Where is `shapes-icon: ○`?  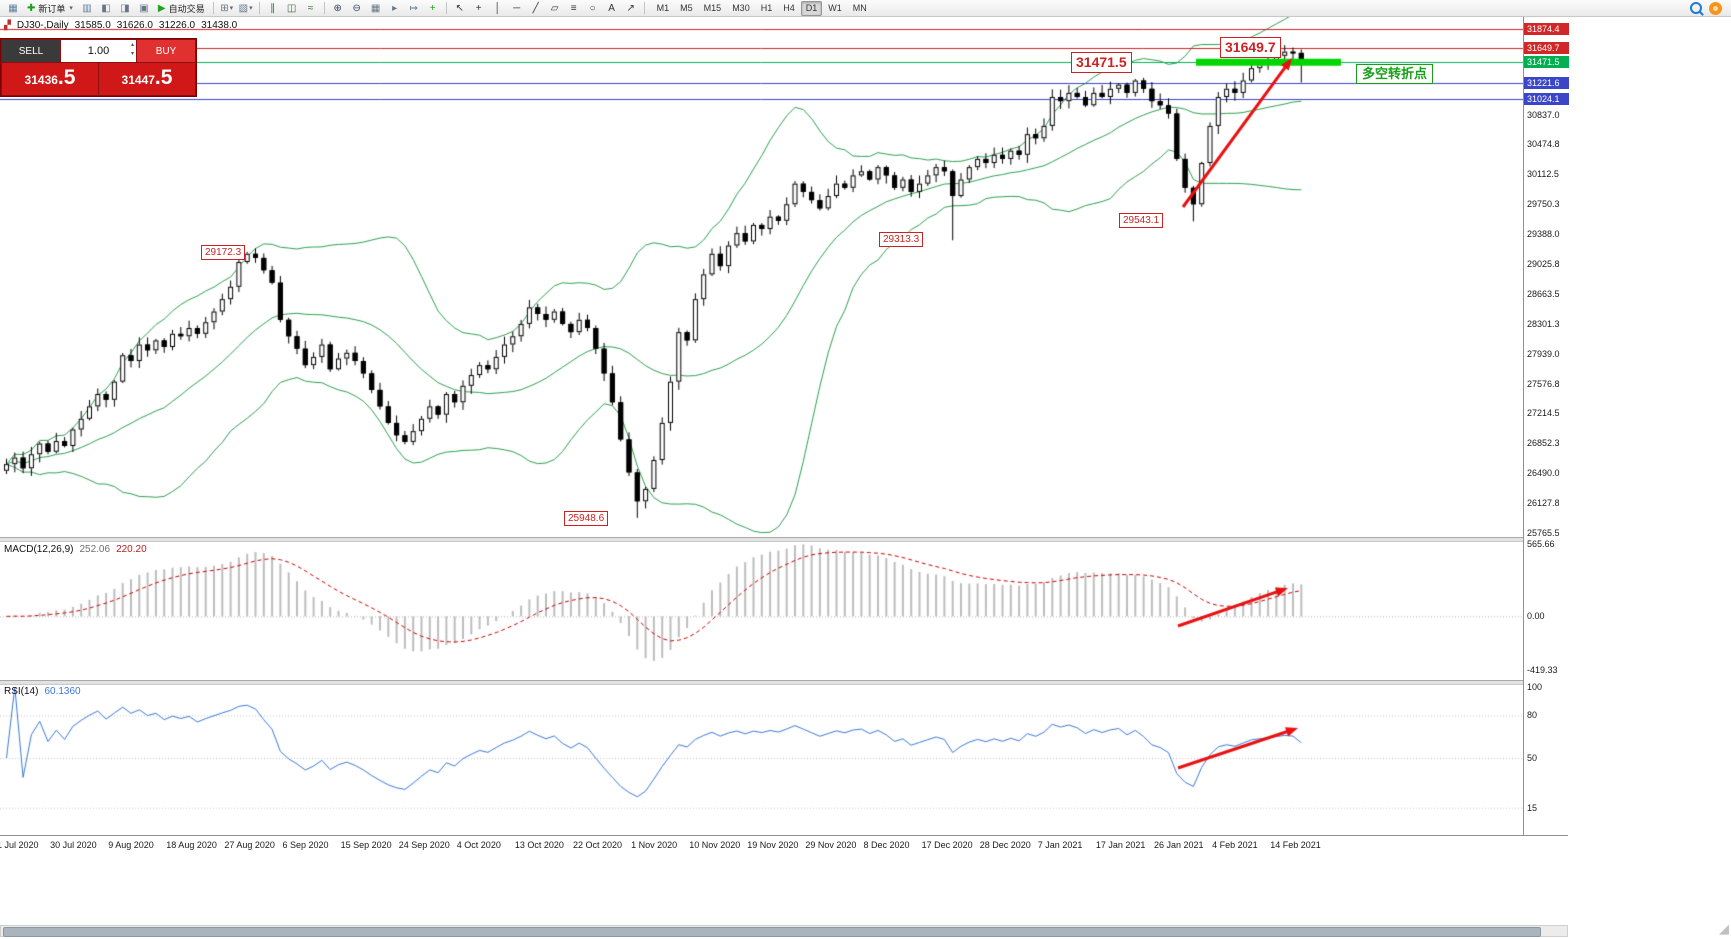
shapes-icon: ○ is located at coordinates (593, 8).